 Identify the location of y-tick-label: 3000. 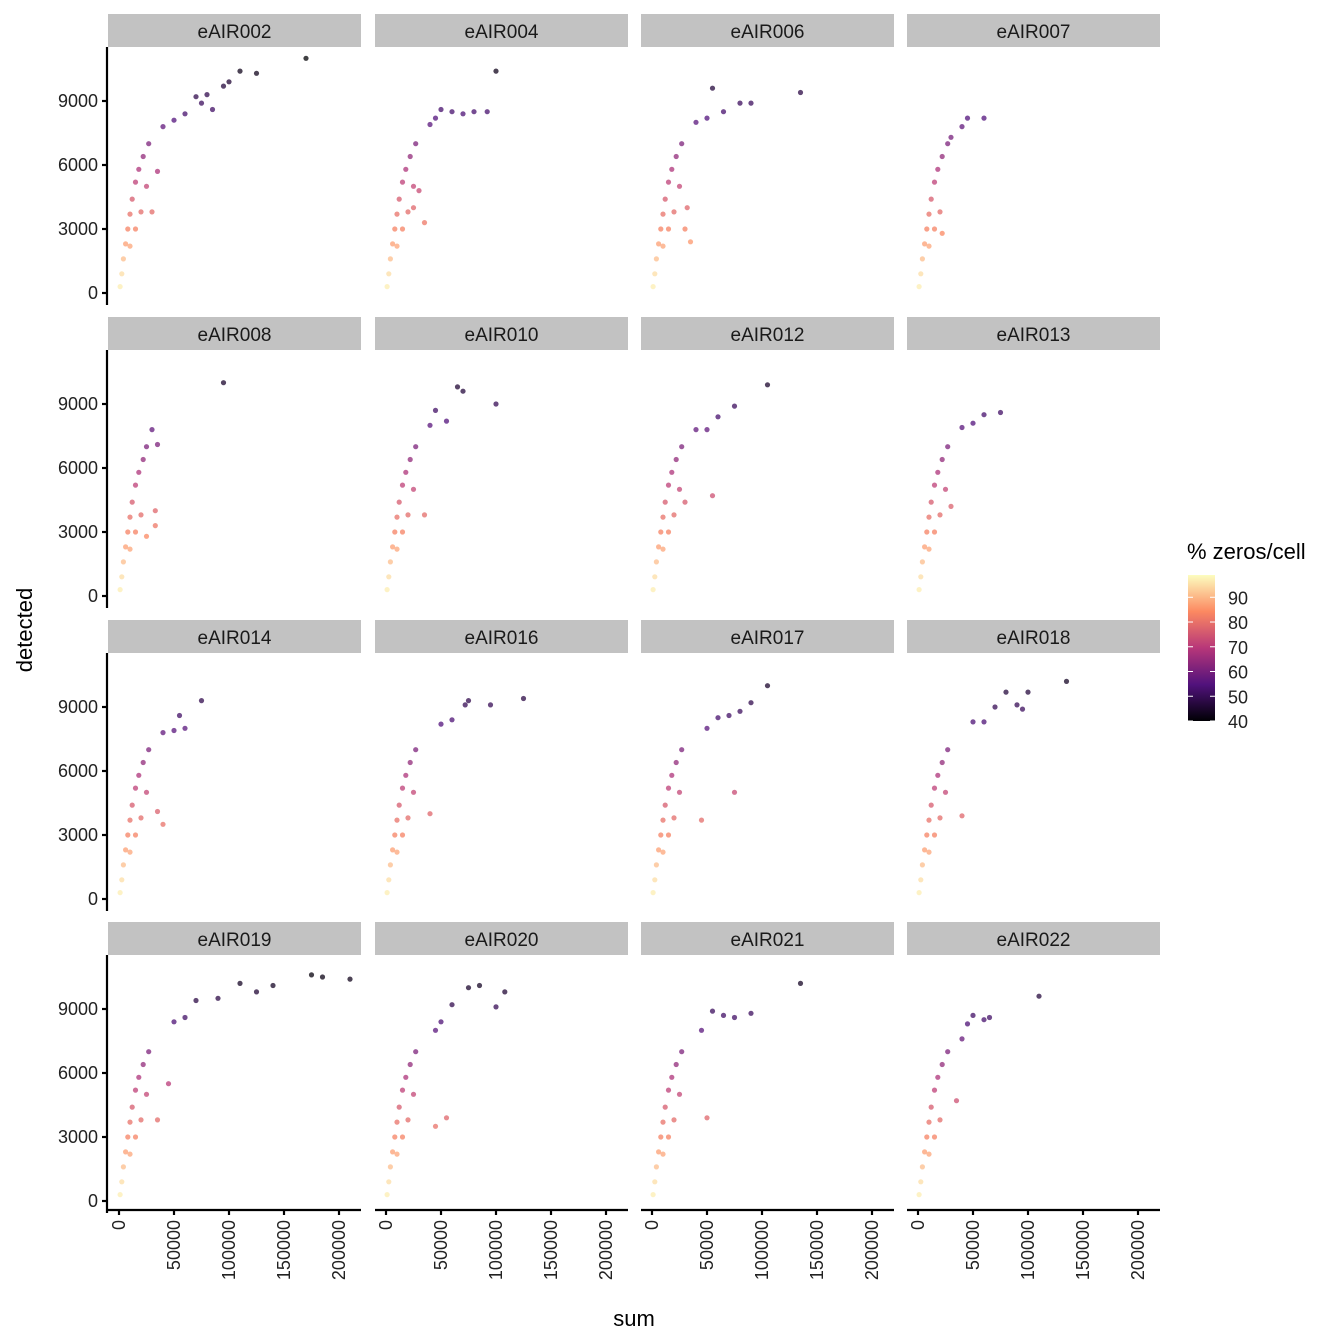
(78, 229).